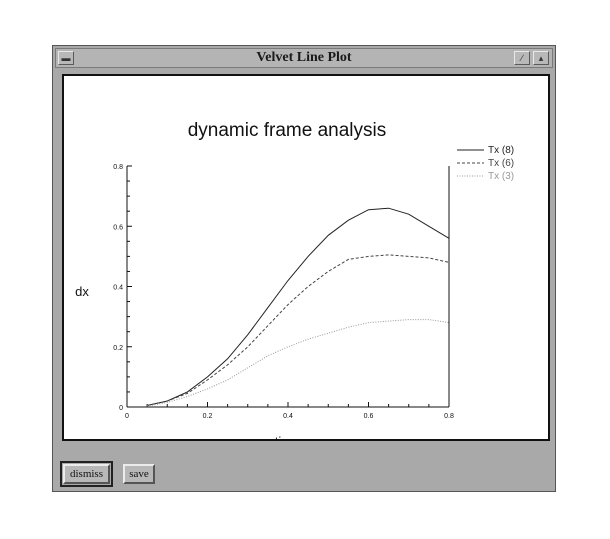  I want to click on window-menu-icon: ▬, so click(66, 58).